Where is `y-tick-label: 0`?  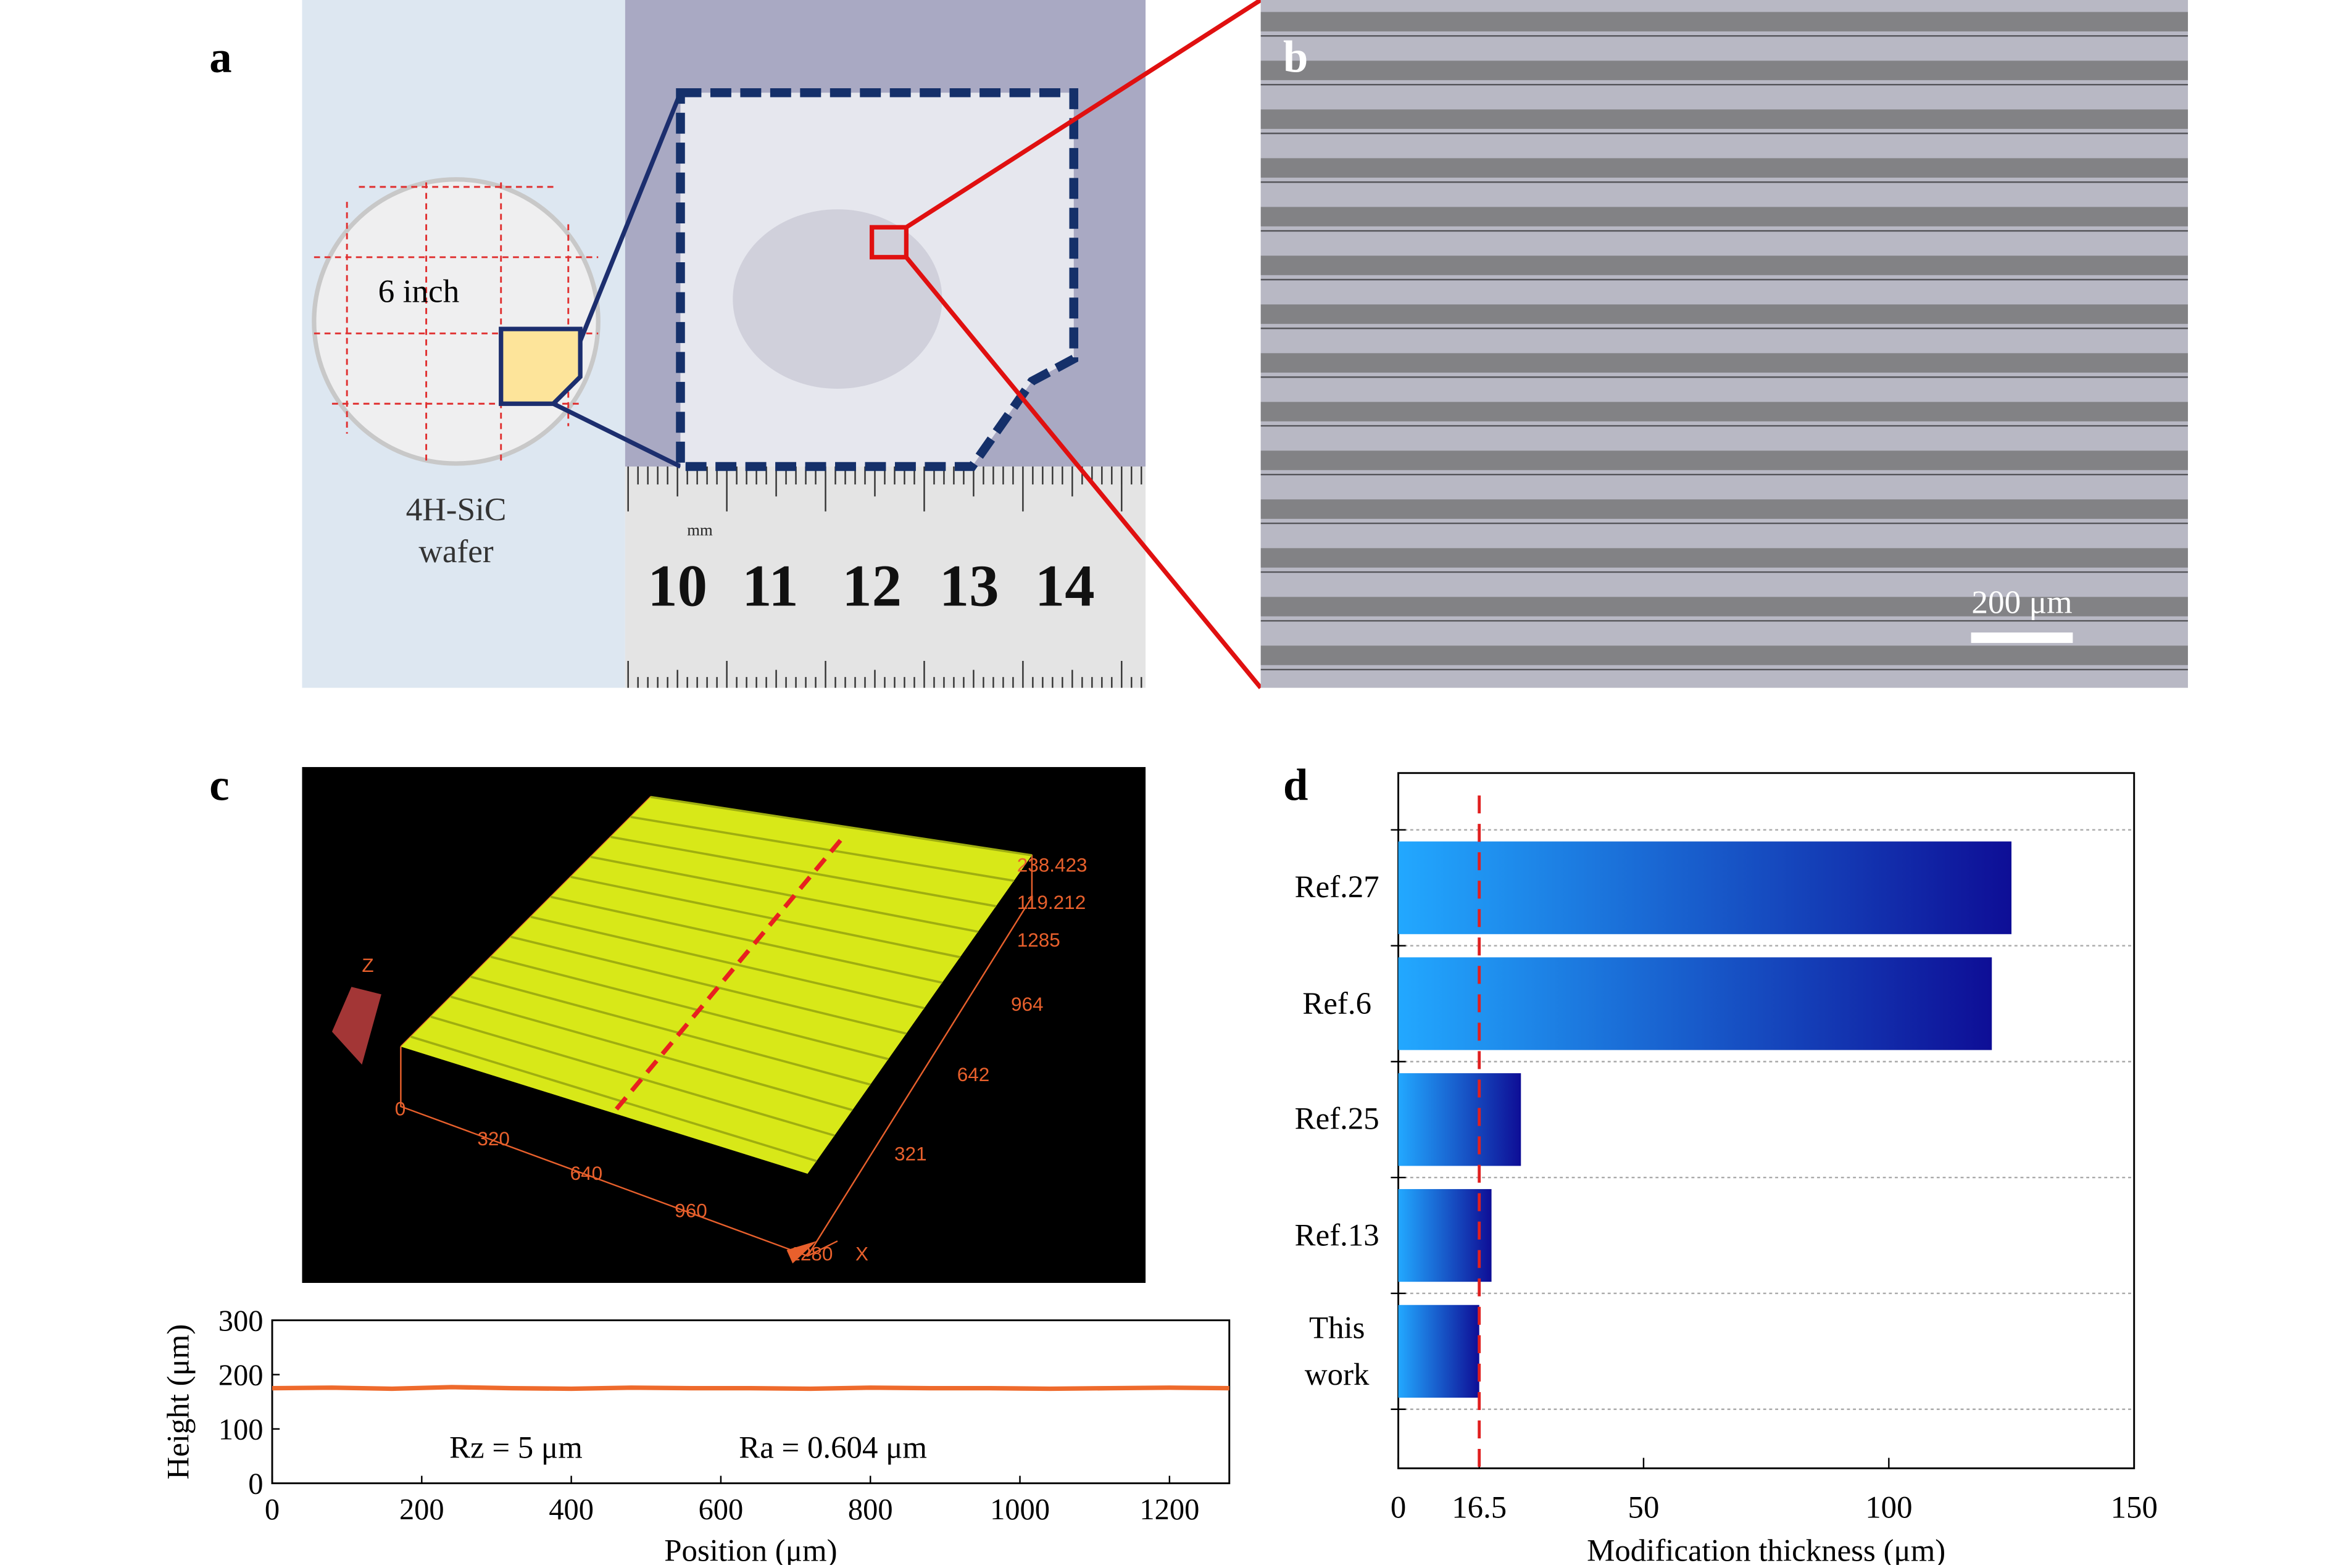
y-tick-label: 0 is located at coordinates (255, 1484).